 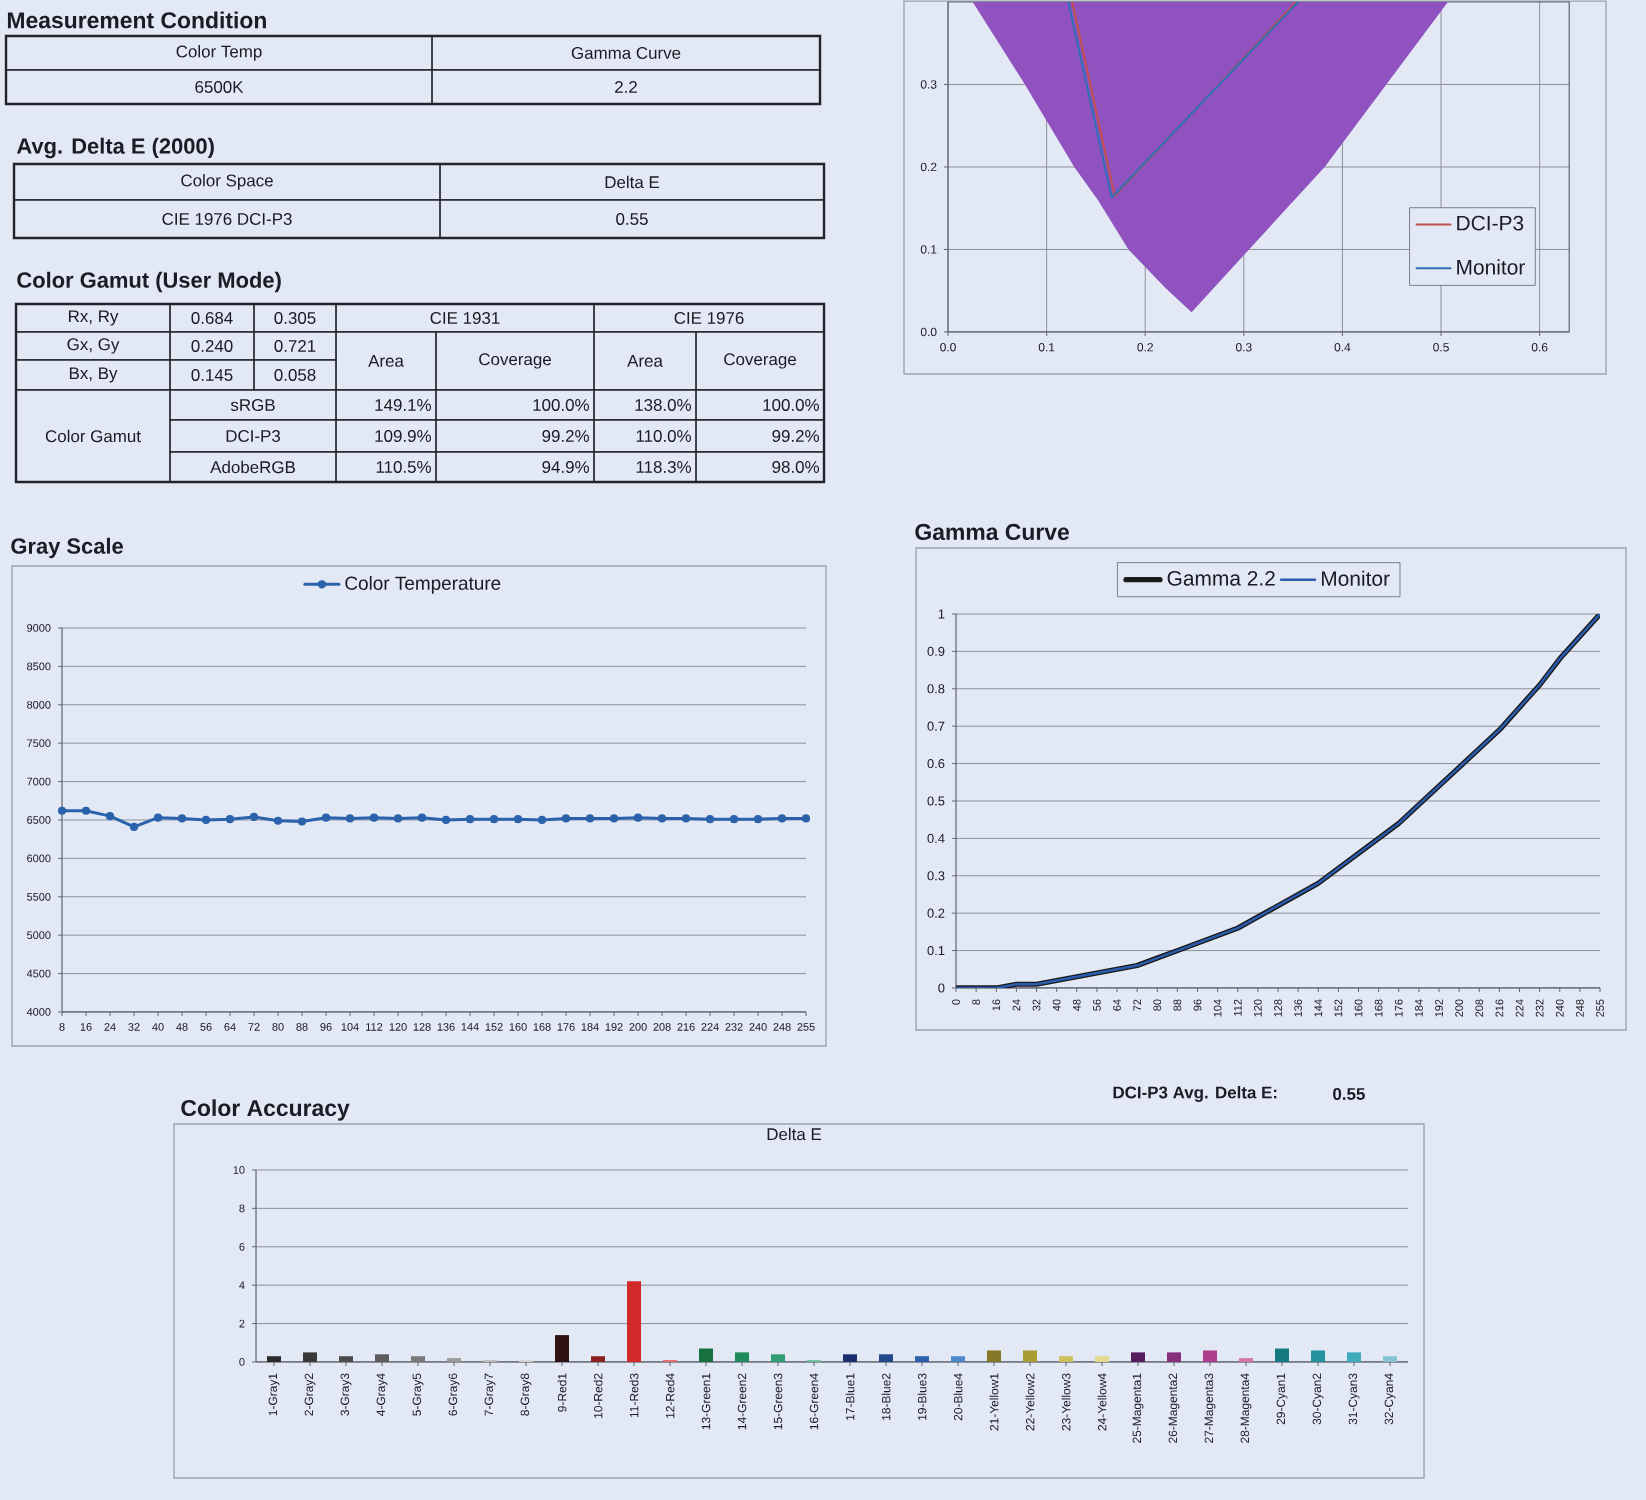 I want to click on text: DCI-P3 Avg. Delta E:, so click(x=1195, y=1094).